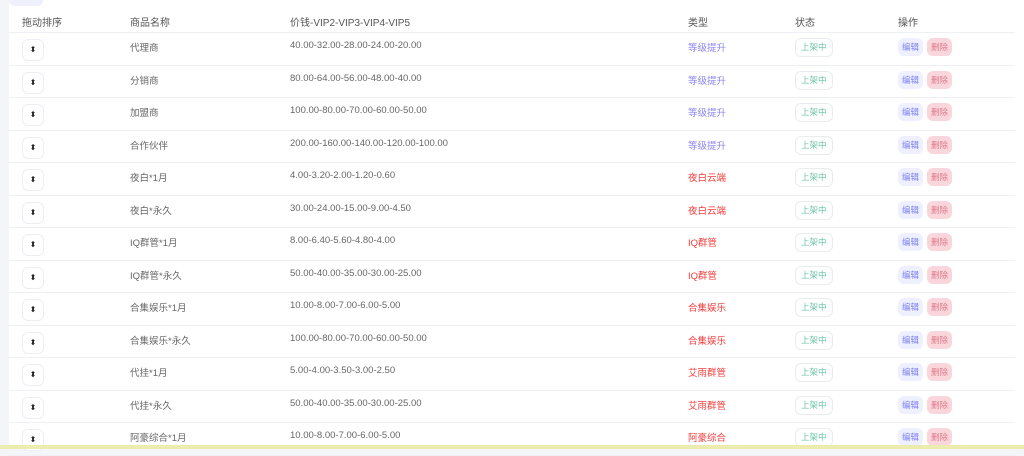 The image size is (1024, 456). Describe the element at coordinates (356, 78) in the screenshot. I see `product-price: 80.00-64.00-56.00-48.00-40.00` at that location.